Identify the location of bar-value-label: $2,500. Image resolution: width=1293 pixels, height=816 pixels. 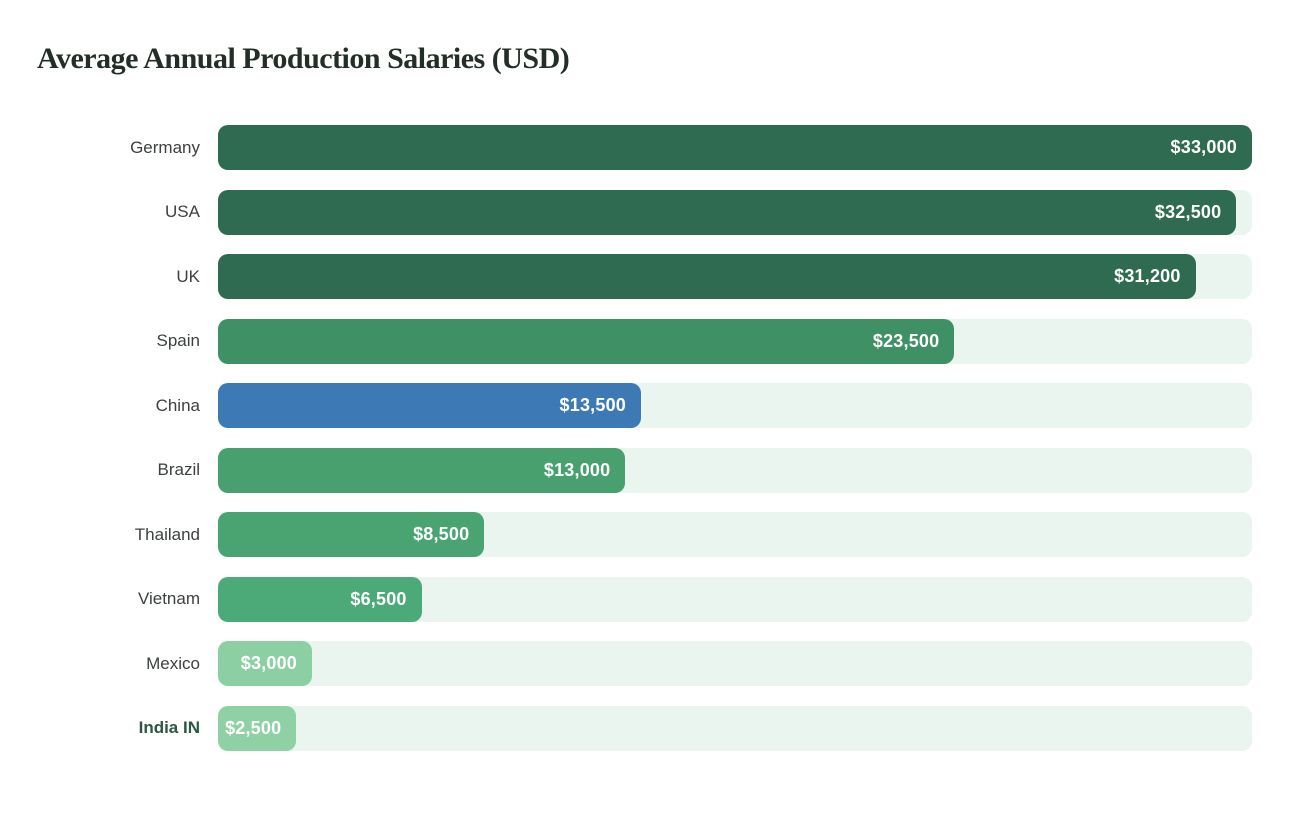
(253, 727).